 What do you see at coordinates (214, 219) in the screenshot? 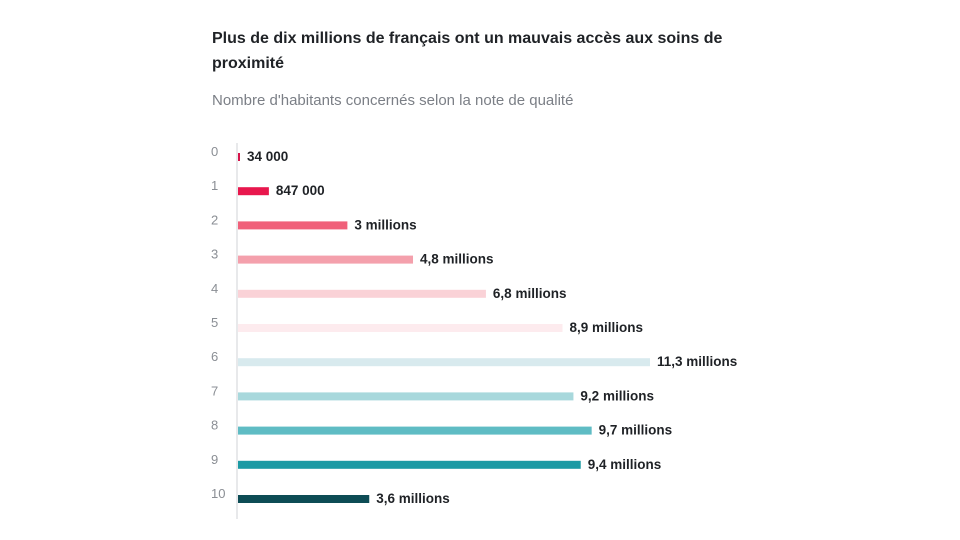
I see `y-tick-label: 2` at bounding box center [214, 219].